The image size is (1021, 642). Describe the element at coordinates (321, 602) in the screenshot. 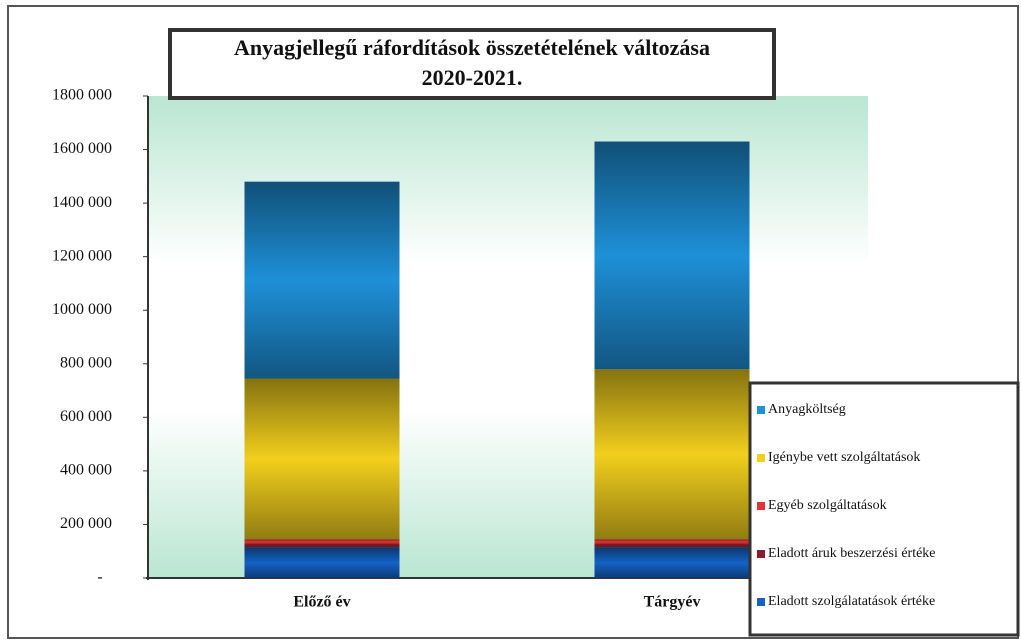

I see `x-tick-label: Előző év` at that location.